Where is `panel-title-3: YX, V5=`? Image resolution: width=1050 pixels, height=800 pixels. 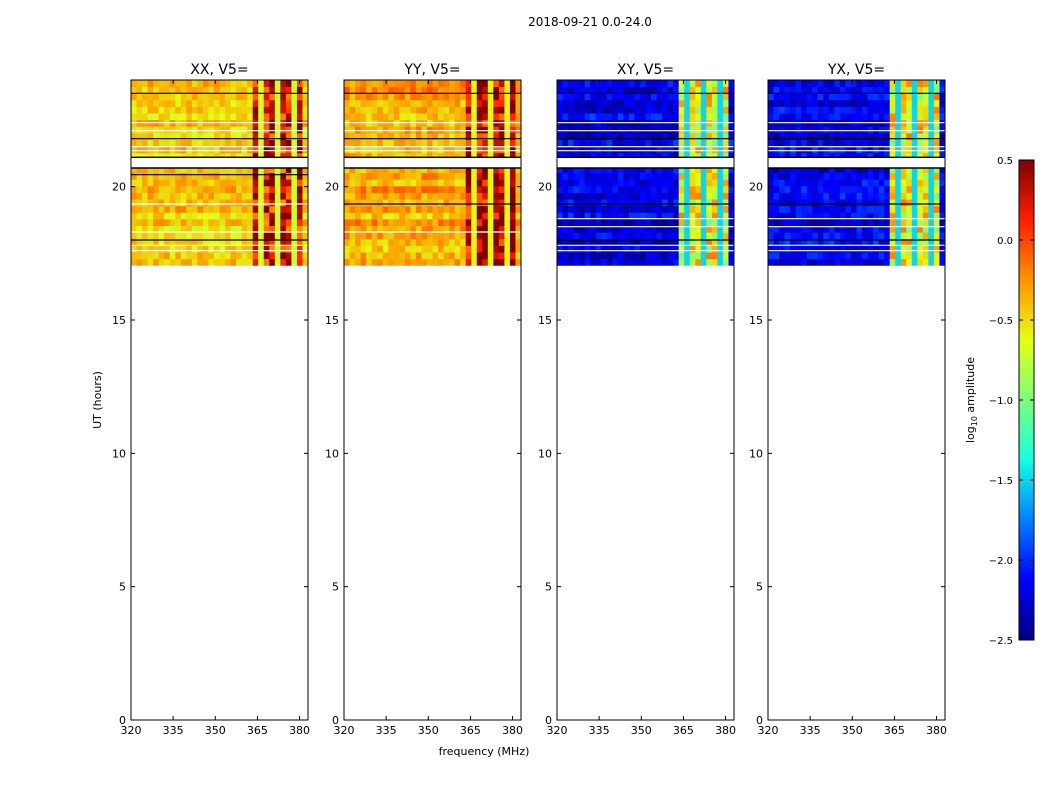
panel-title-3: YX, V5= is located at coordinates (856, 70).